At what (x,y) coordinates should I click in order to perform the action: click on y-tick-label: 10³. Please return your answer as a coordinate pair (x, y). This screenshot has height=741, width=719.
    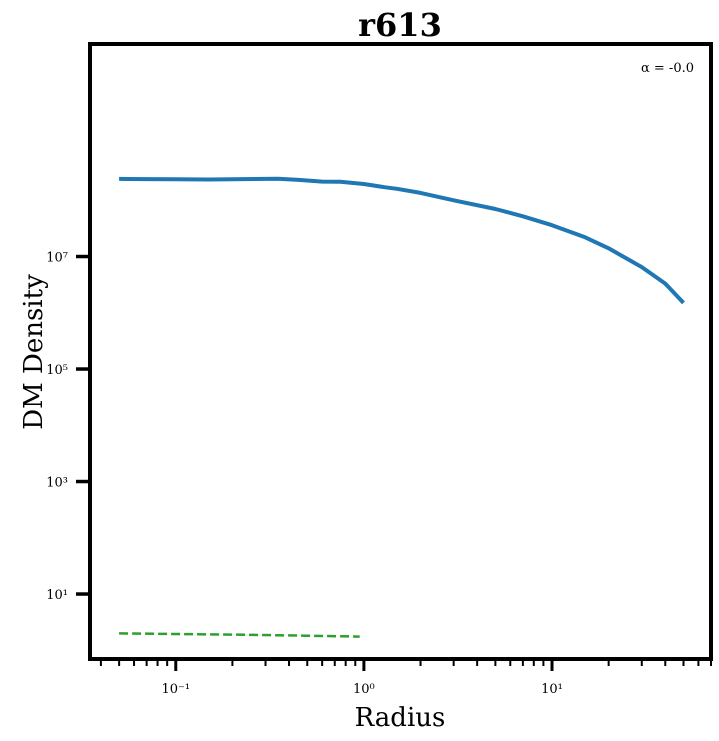
    Looking at the image, I should click on (57, 483).